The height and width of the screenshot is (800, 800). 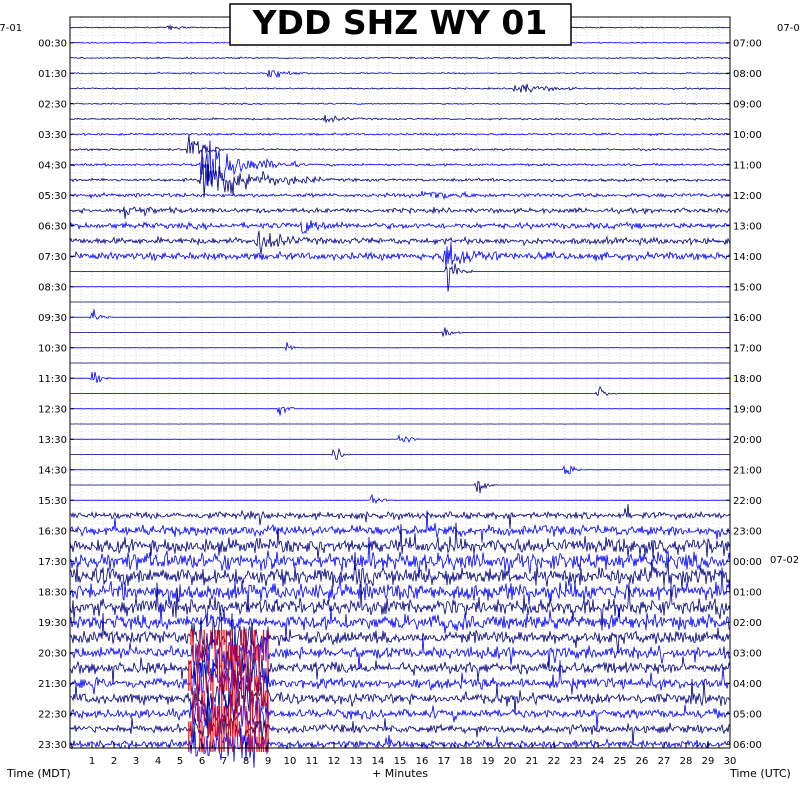 What do you see at coordinates (747, 196) in the screenshot?
I see `right-time-label: 12:00` at bounding box center [747, 196].